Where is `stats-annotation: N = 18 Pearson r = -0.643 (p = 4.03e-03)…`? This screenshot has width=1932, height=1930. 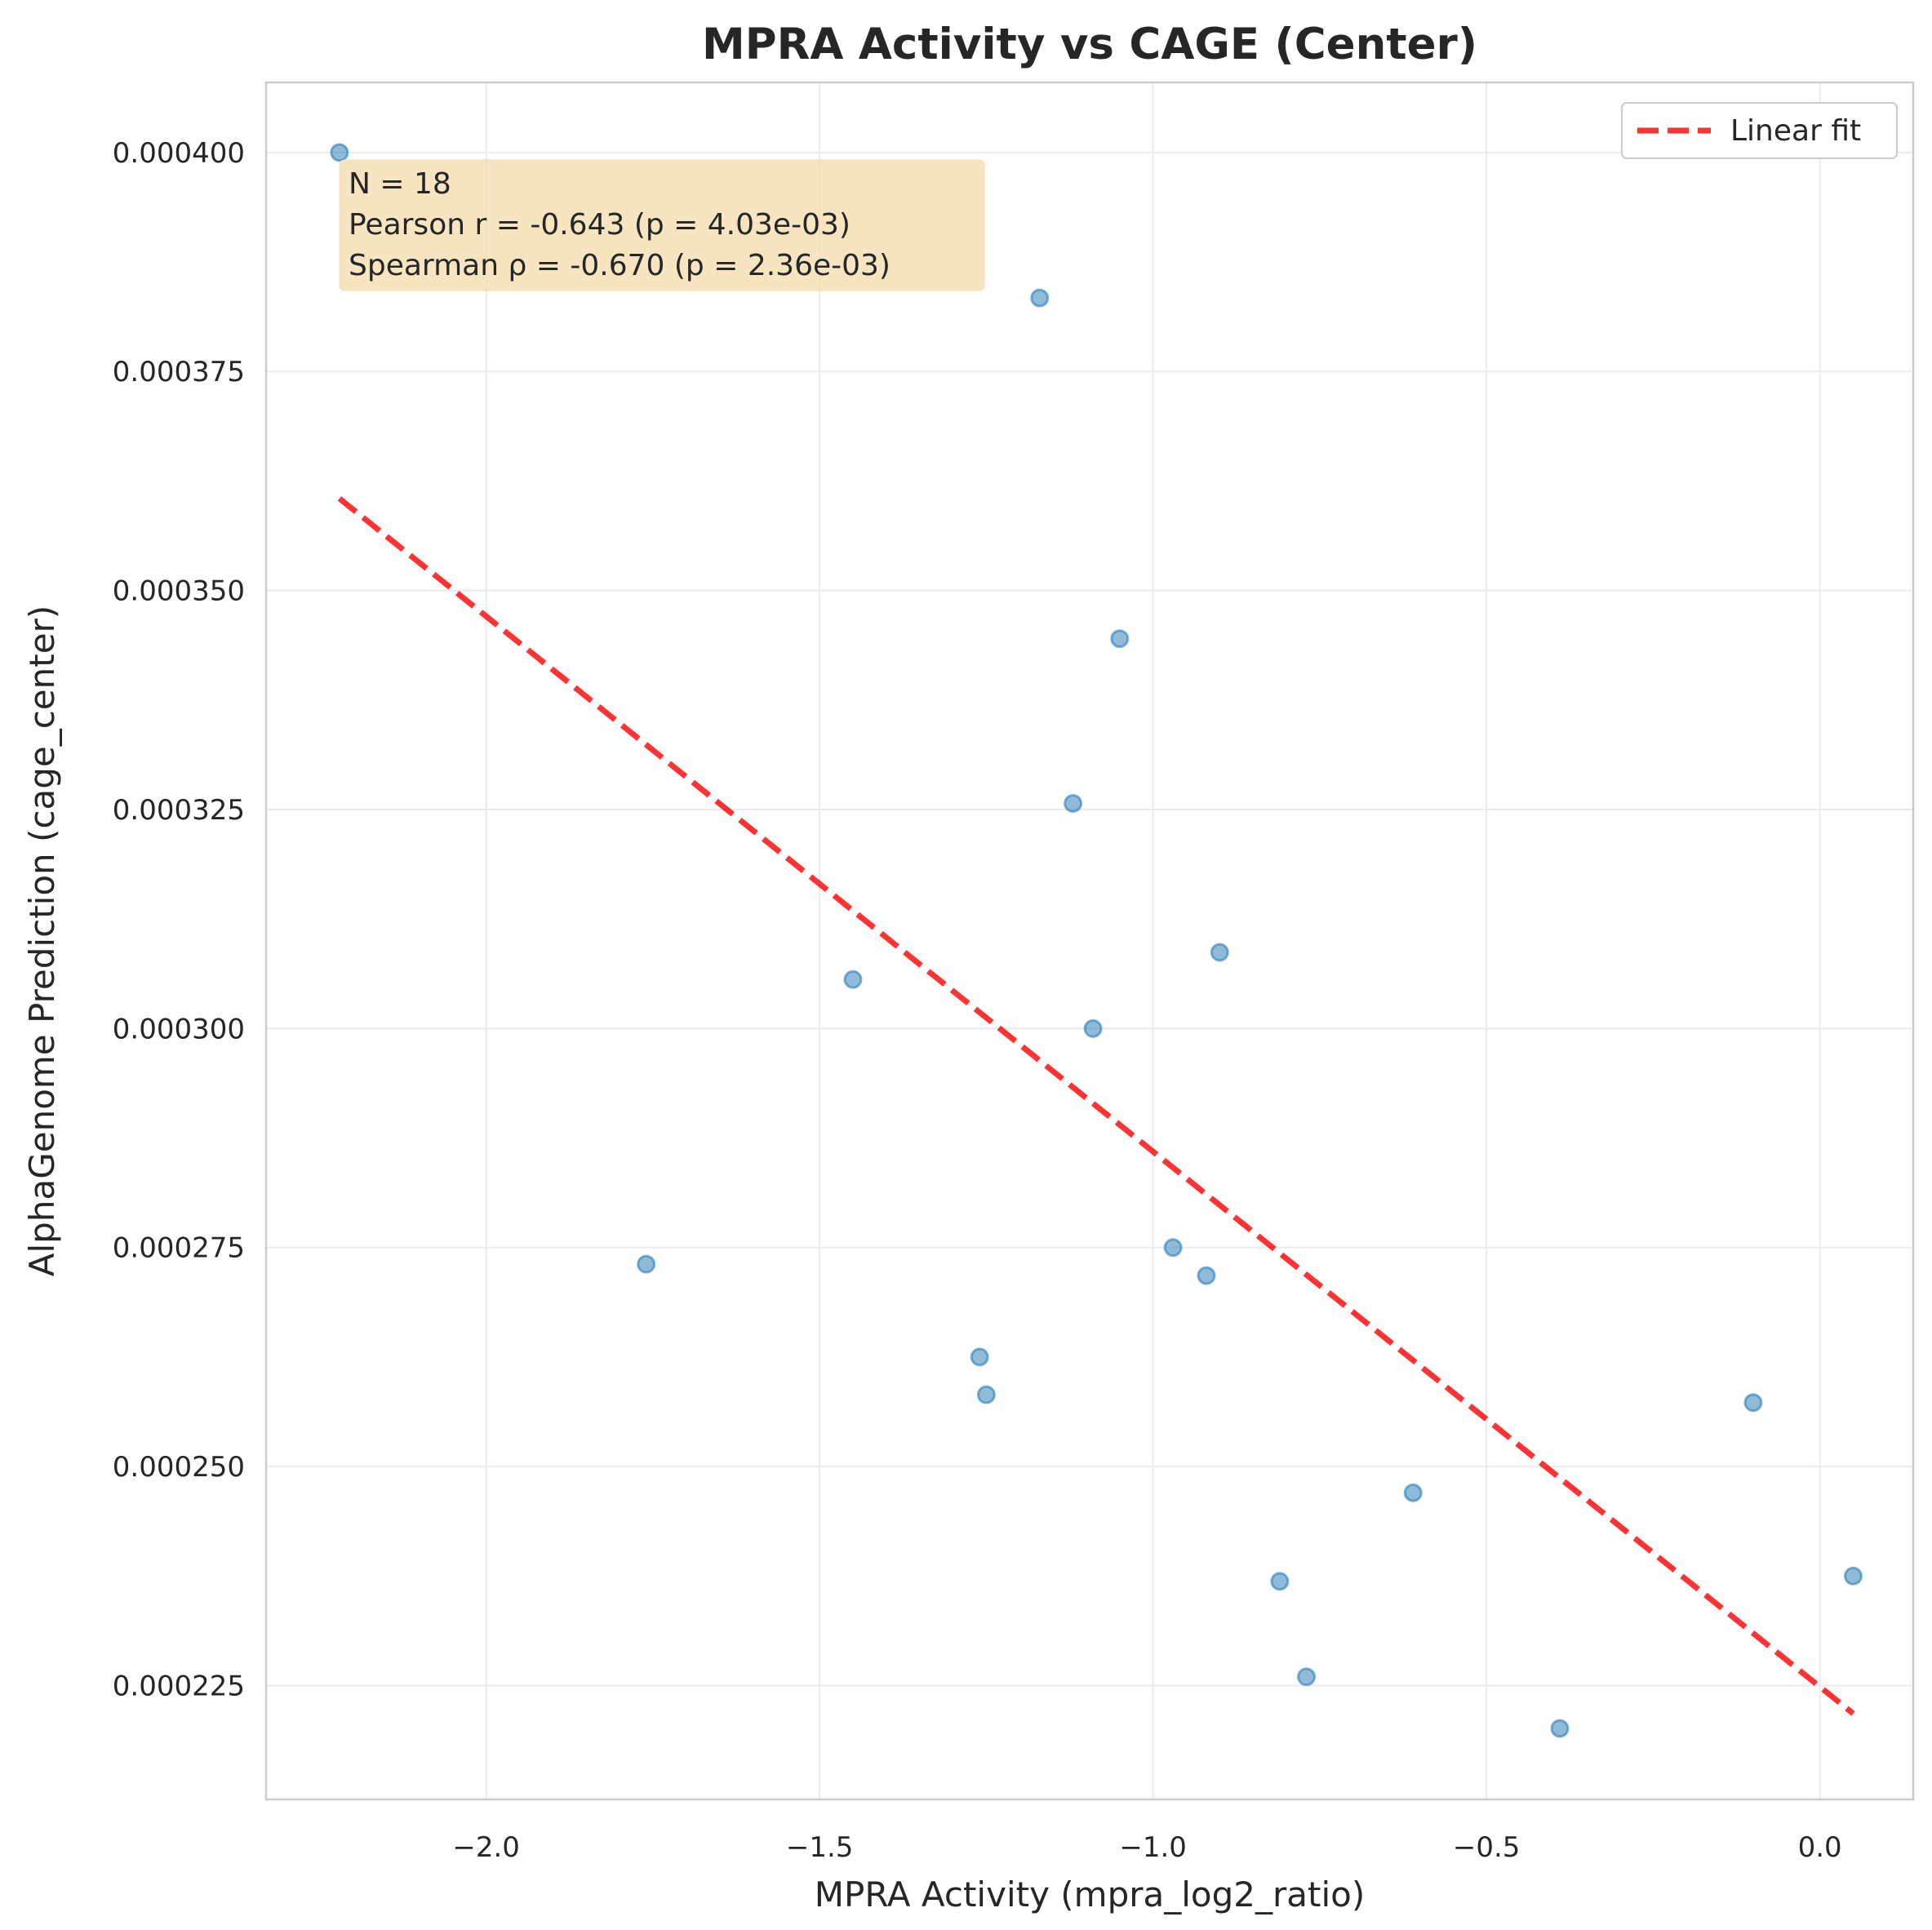 stats-annotation: N = 18 Pearson r = -0.643 (p = 4.03e-03)… is located at coordinates (662, 225).